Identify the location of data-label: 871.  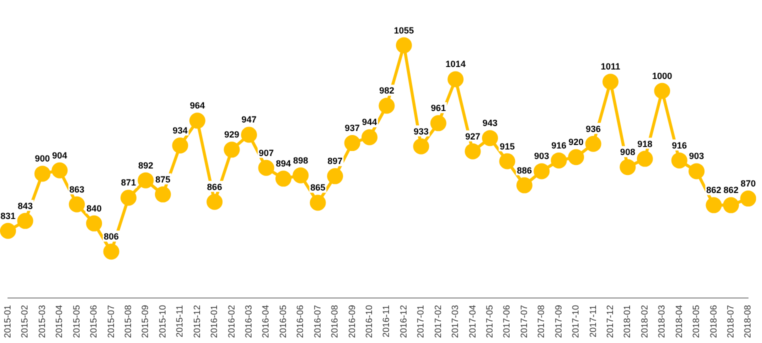
(128, 183).